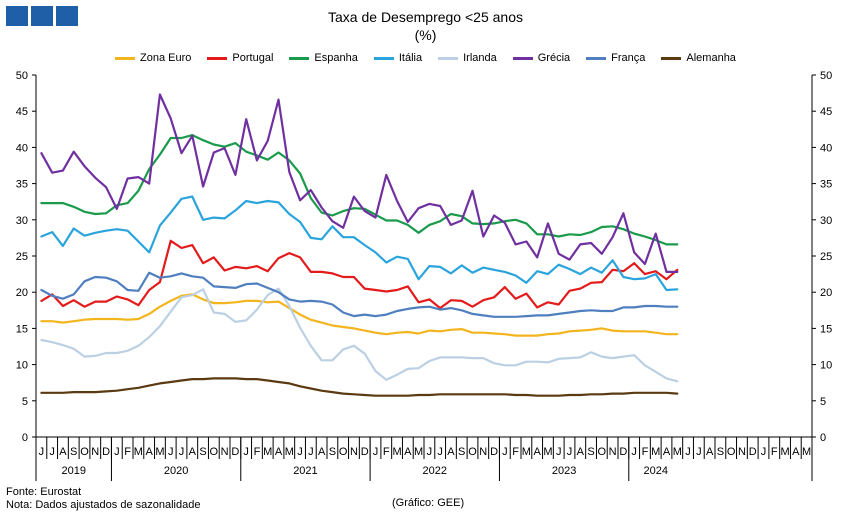 The height and width of the screenshot is (519, 851). Describe the element at coordinates (410, 58) in the screenshot. I see `legend-label: Itália` at that location.